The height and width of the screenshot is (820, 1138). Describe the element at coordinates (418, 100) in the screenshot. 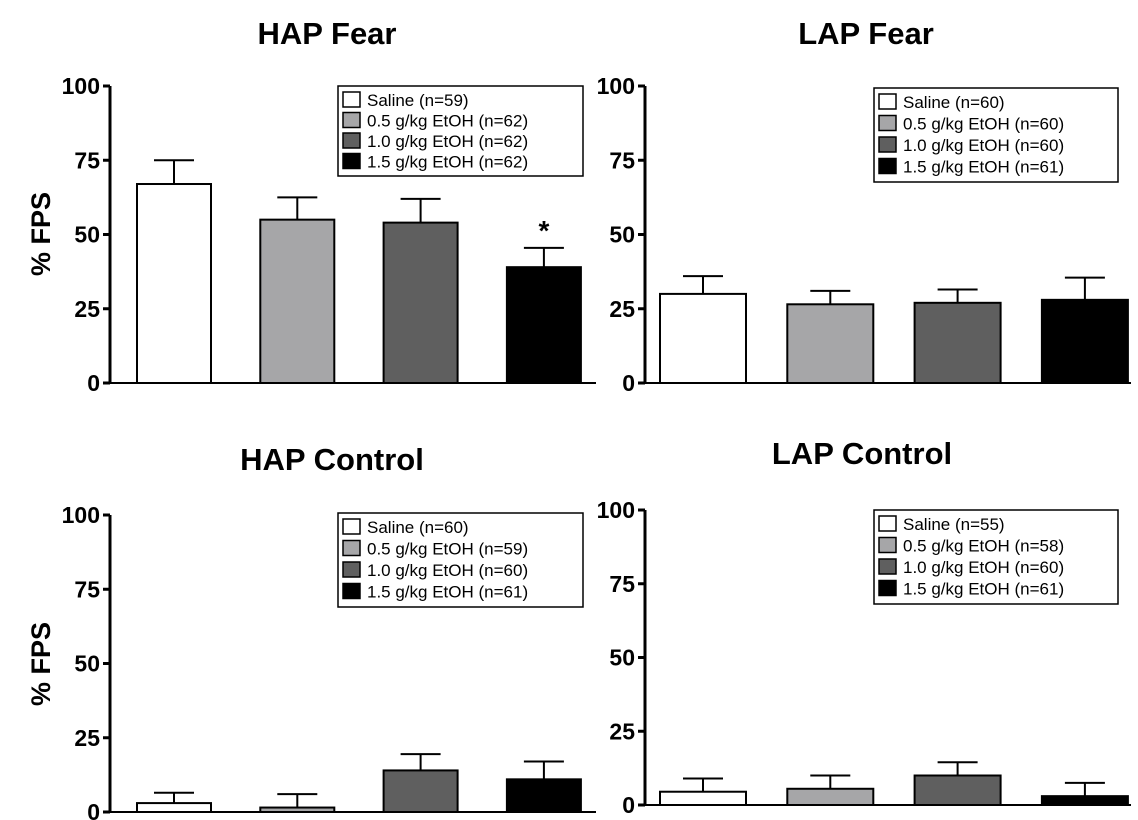

I see `legend-label: Saline (n=59)` at that location.